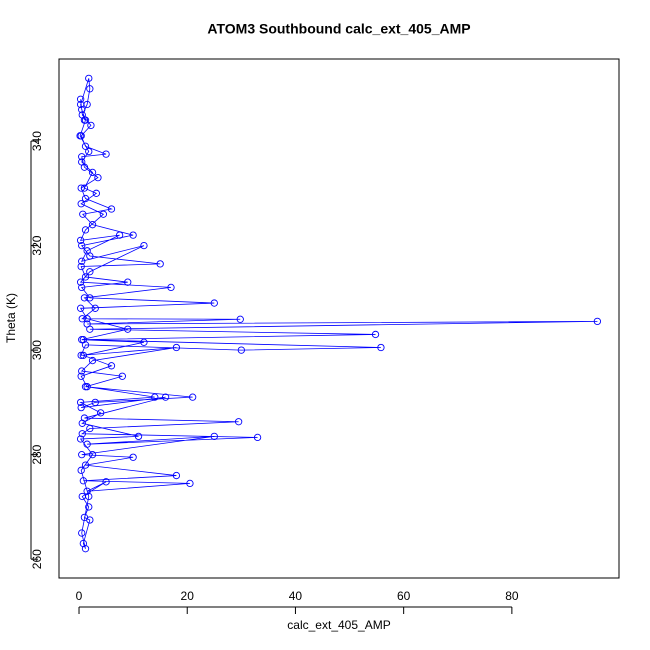 The width and height of the screenshot is (650, 650). What do you see at coordinates (11, 318) in the screenshot?
I see `y-axis-label: Theta (K)` at bounding box center [11, 318].